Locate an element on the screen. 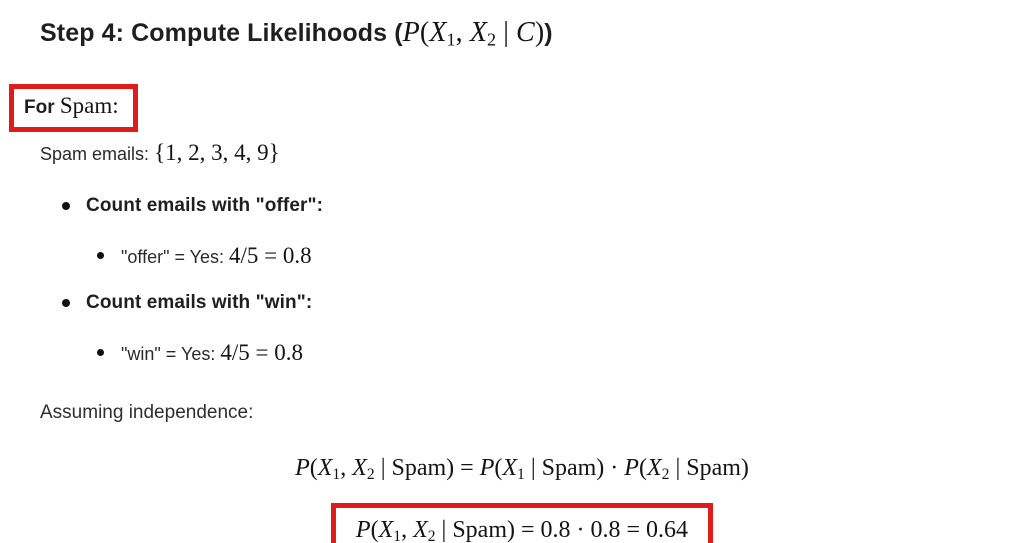  equation-result-row: P(X1, X2 | Spam) = 0.8 · 0.8 = 0.64 is located at coordinates (509, 523).